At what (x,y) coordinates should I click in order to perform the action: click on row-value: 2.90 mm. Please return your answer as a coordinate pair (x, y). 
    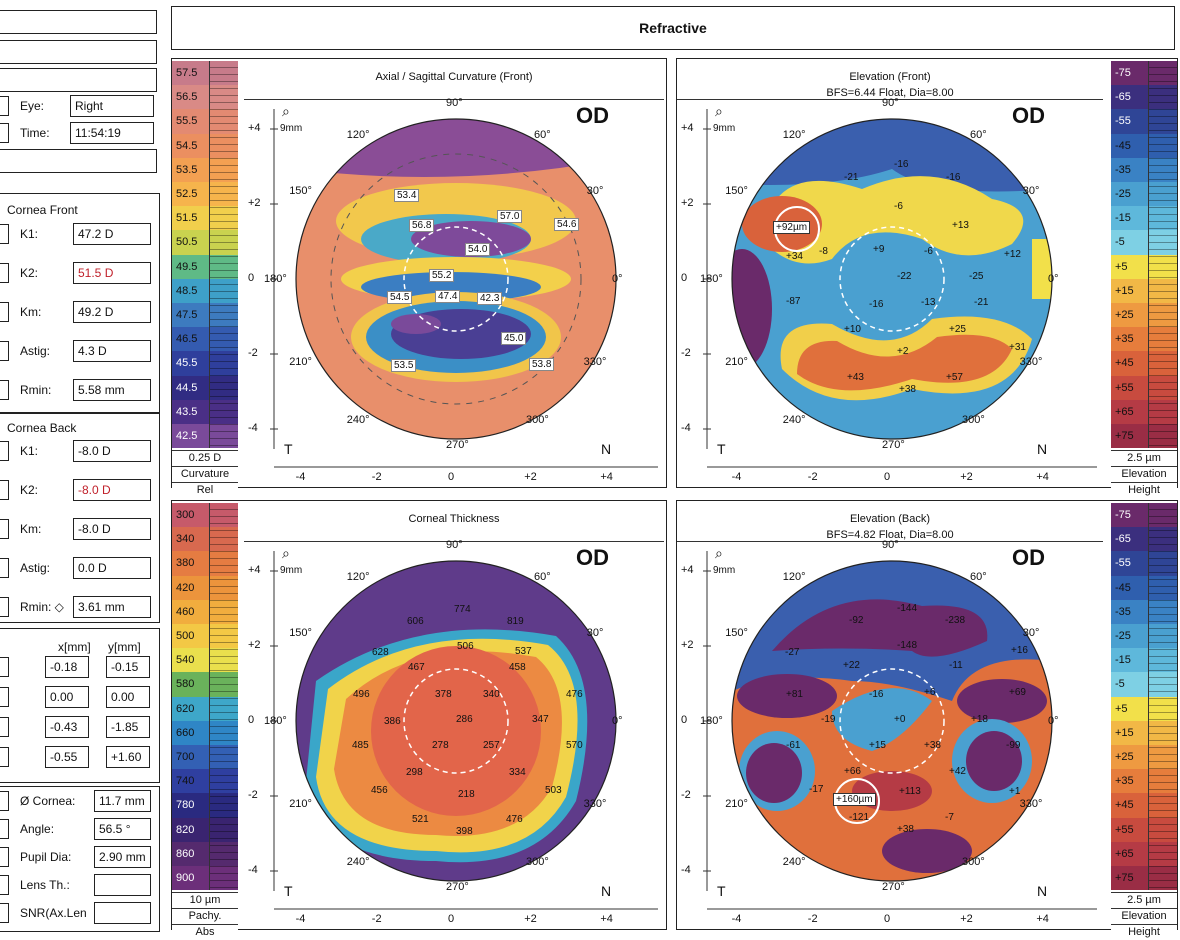
    Looking at the image, I should click on (122, 857).